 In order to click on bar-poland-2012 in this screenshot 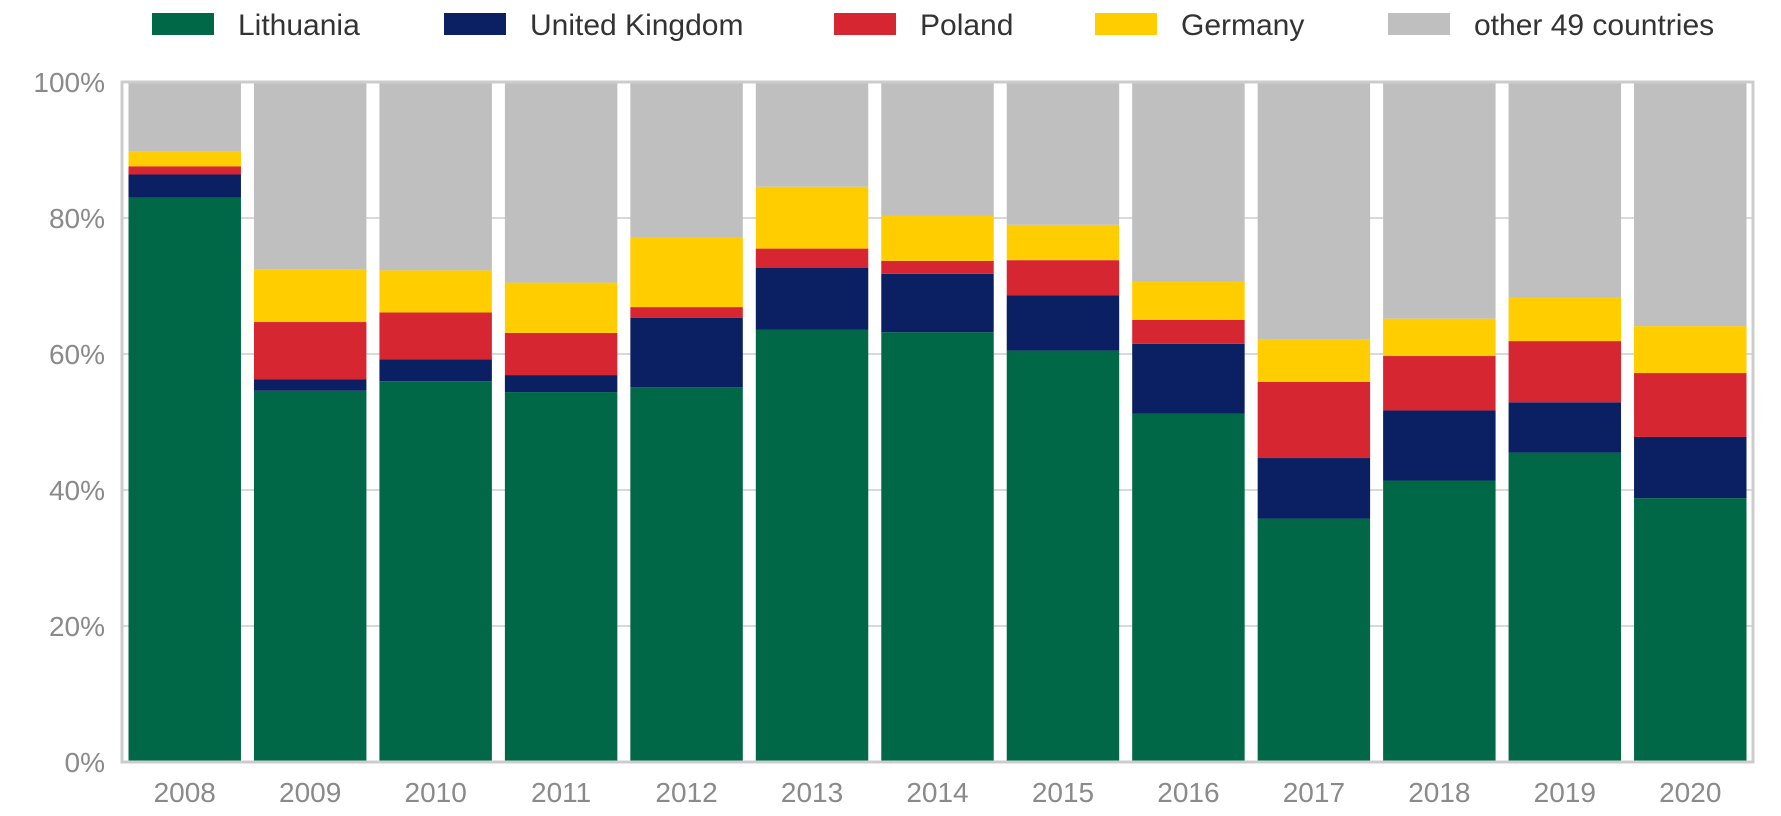, I will do `click(686, 312)`.